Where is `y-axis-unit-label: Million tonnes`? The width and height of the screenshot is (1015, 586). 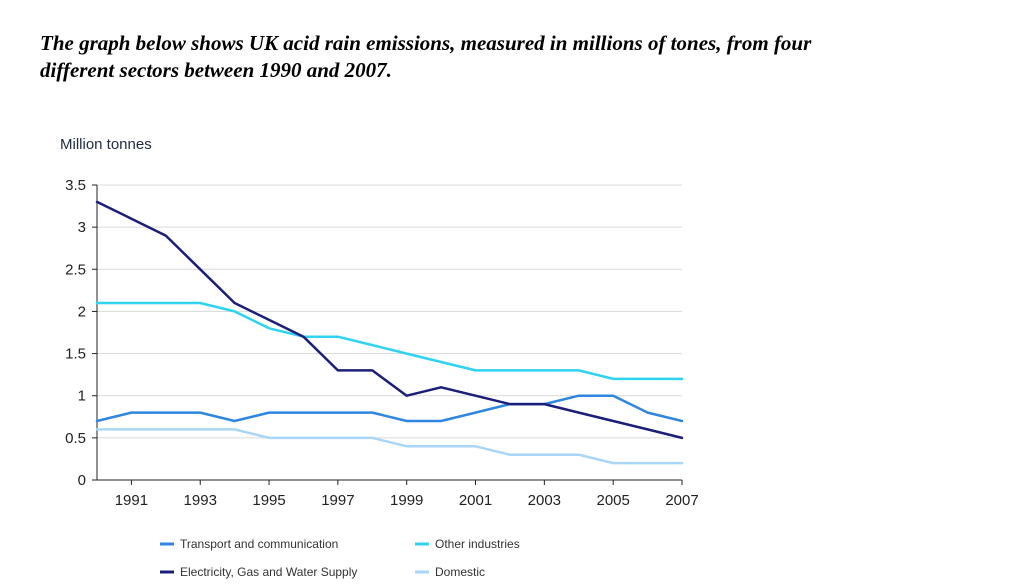 y-axis-unit-label: Million tonnes is located at coordinates (106, 144).